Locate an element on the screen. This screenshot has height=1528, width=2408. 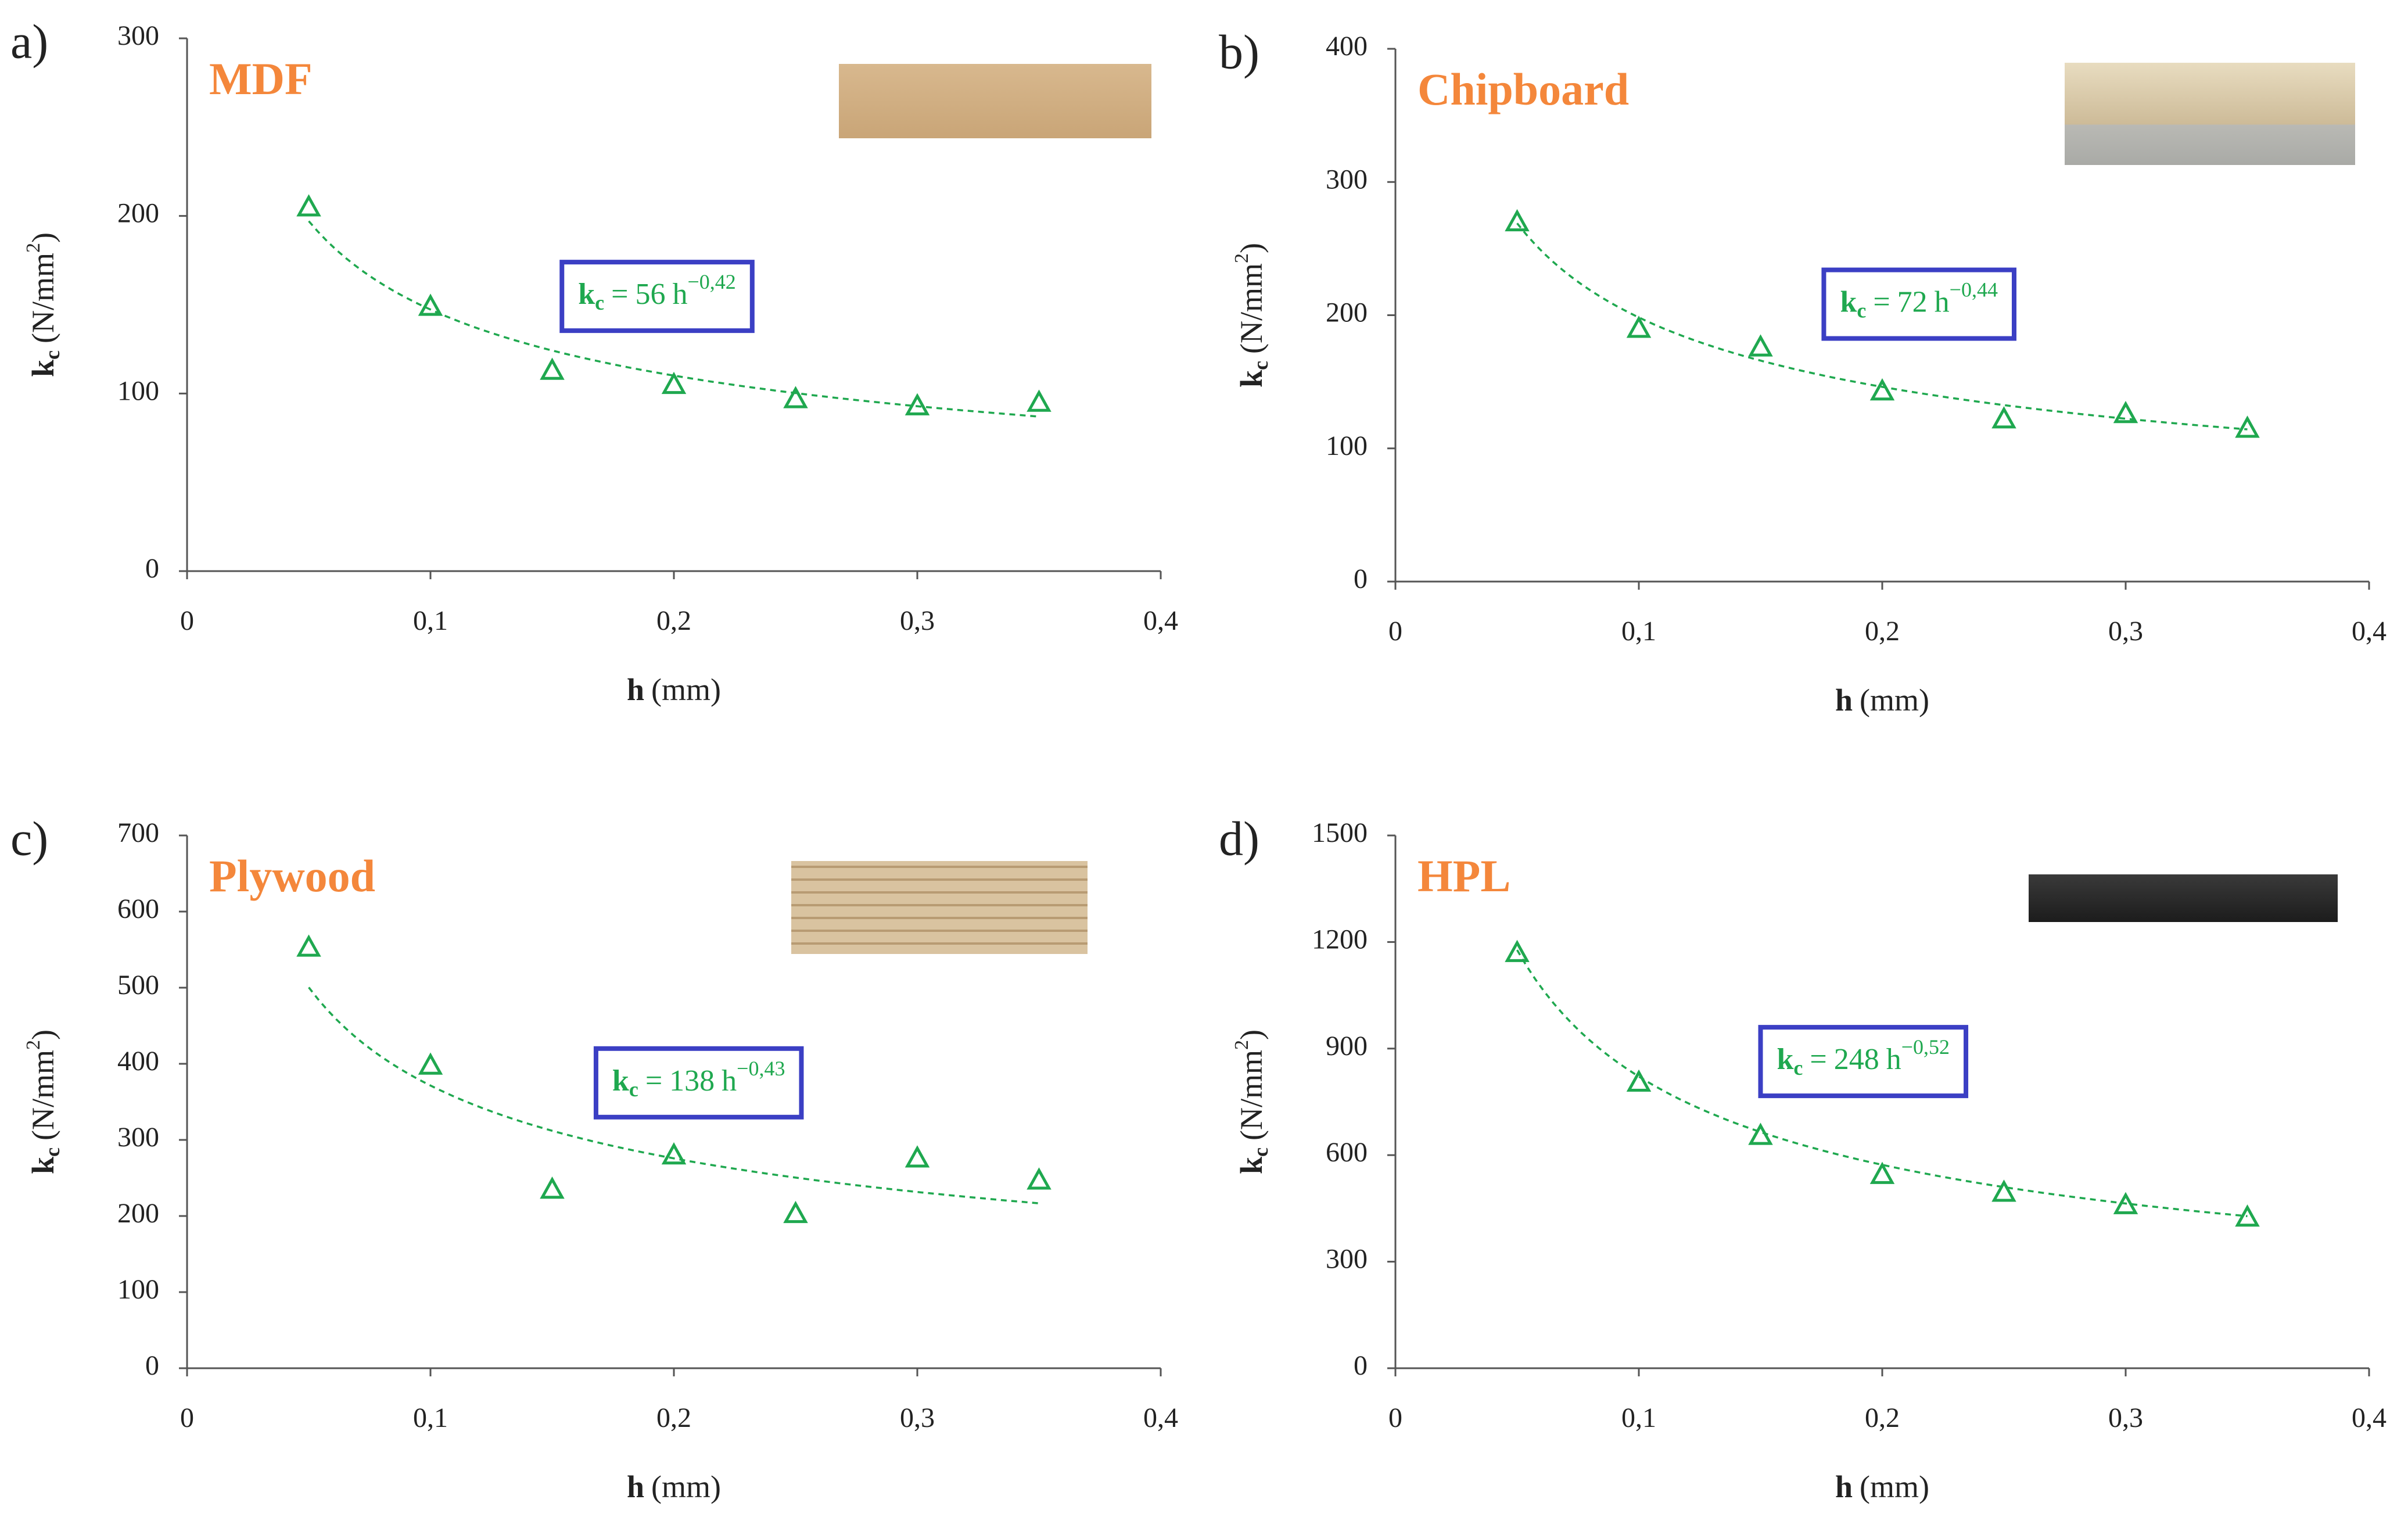
eq-coefficient: 138 is located at coordinates (692, 1080).